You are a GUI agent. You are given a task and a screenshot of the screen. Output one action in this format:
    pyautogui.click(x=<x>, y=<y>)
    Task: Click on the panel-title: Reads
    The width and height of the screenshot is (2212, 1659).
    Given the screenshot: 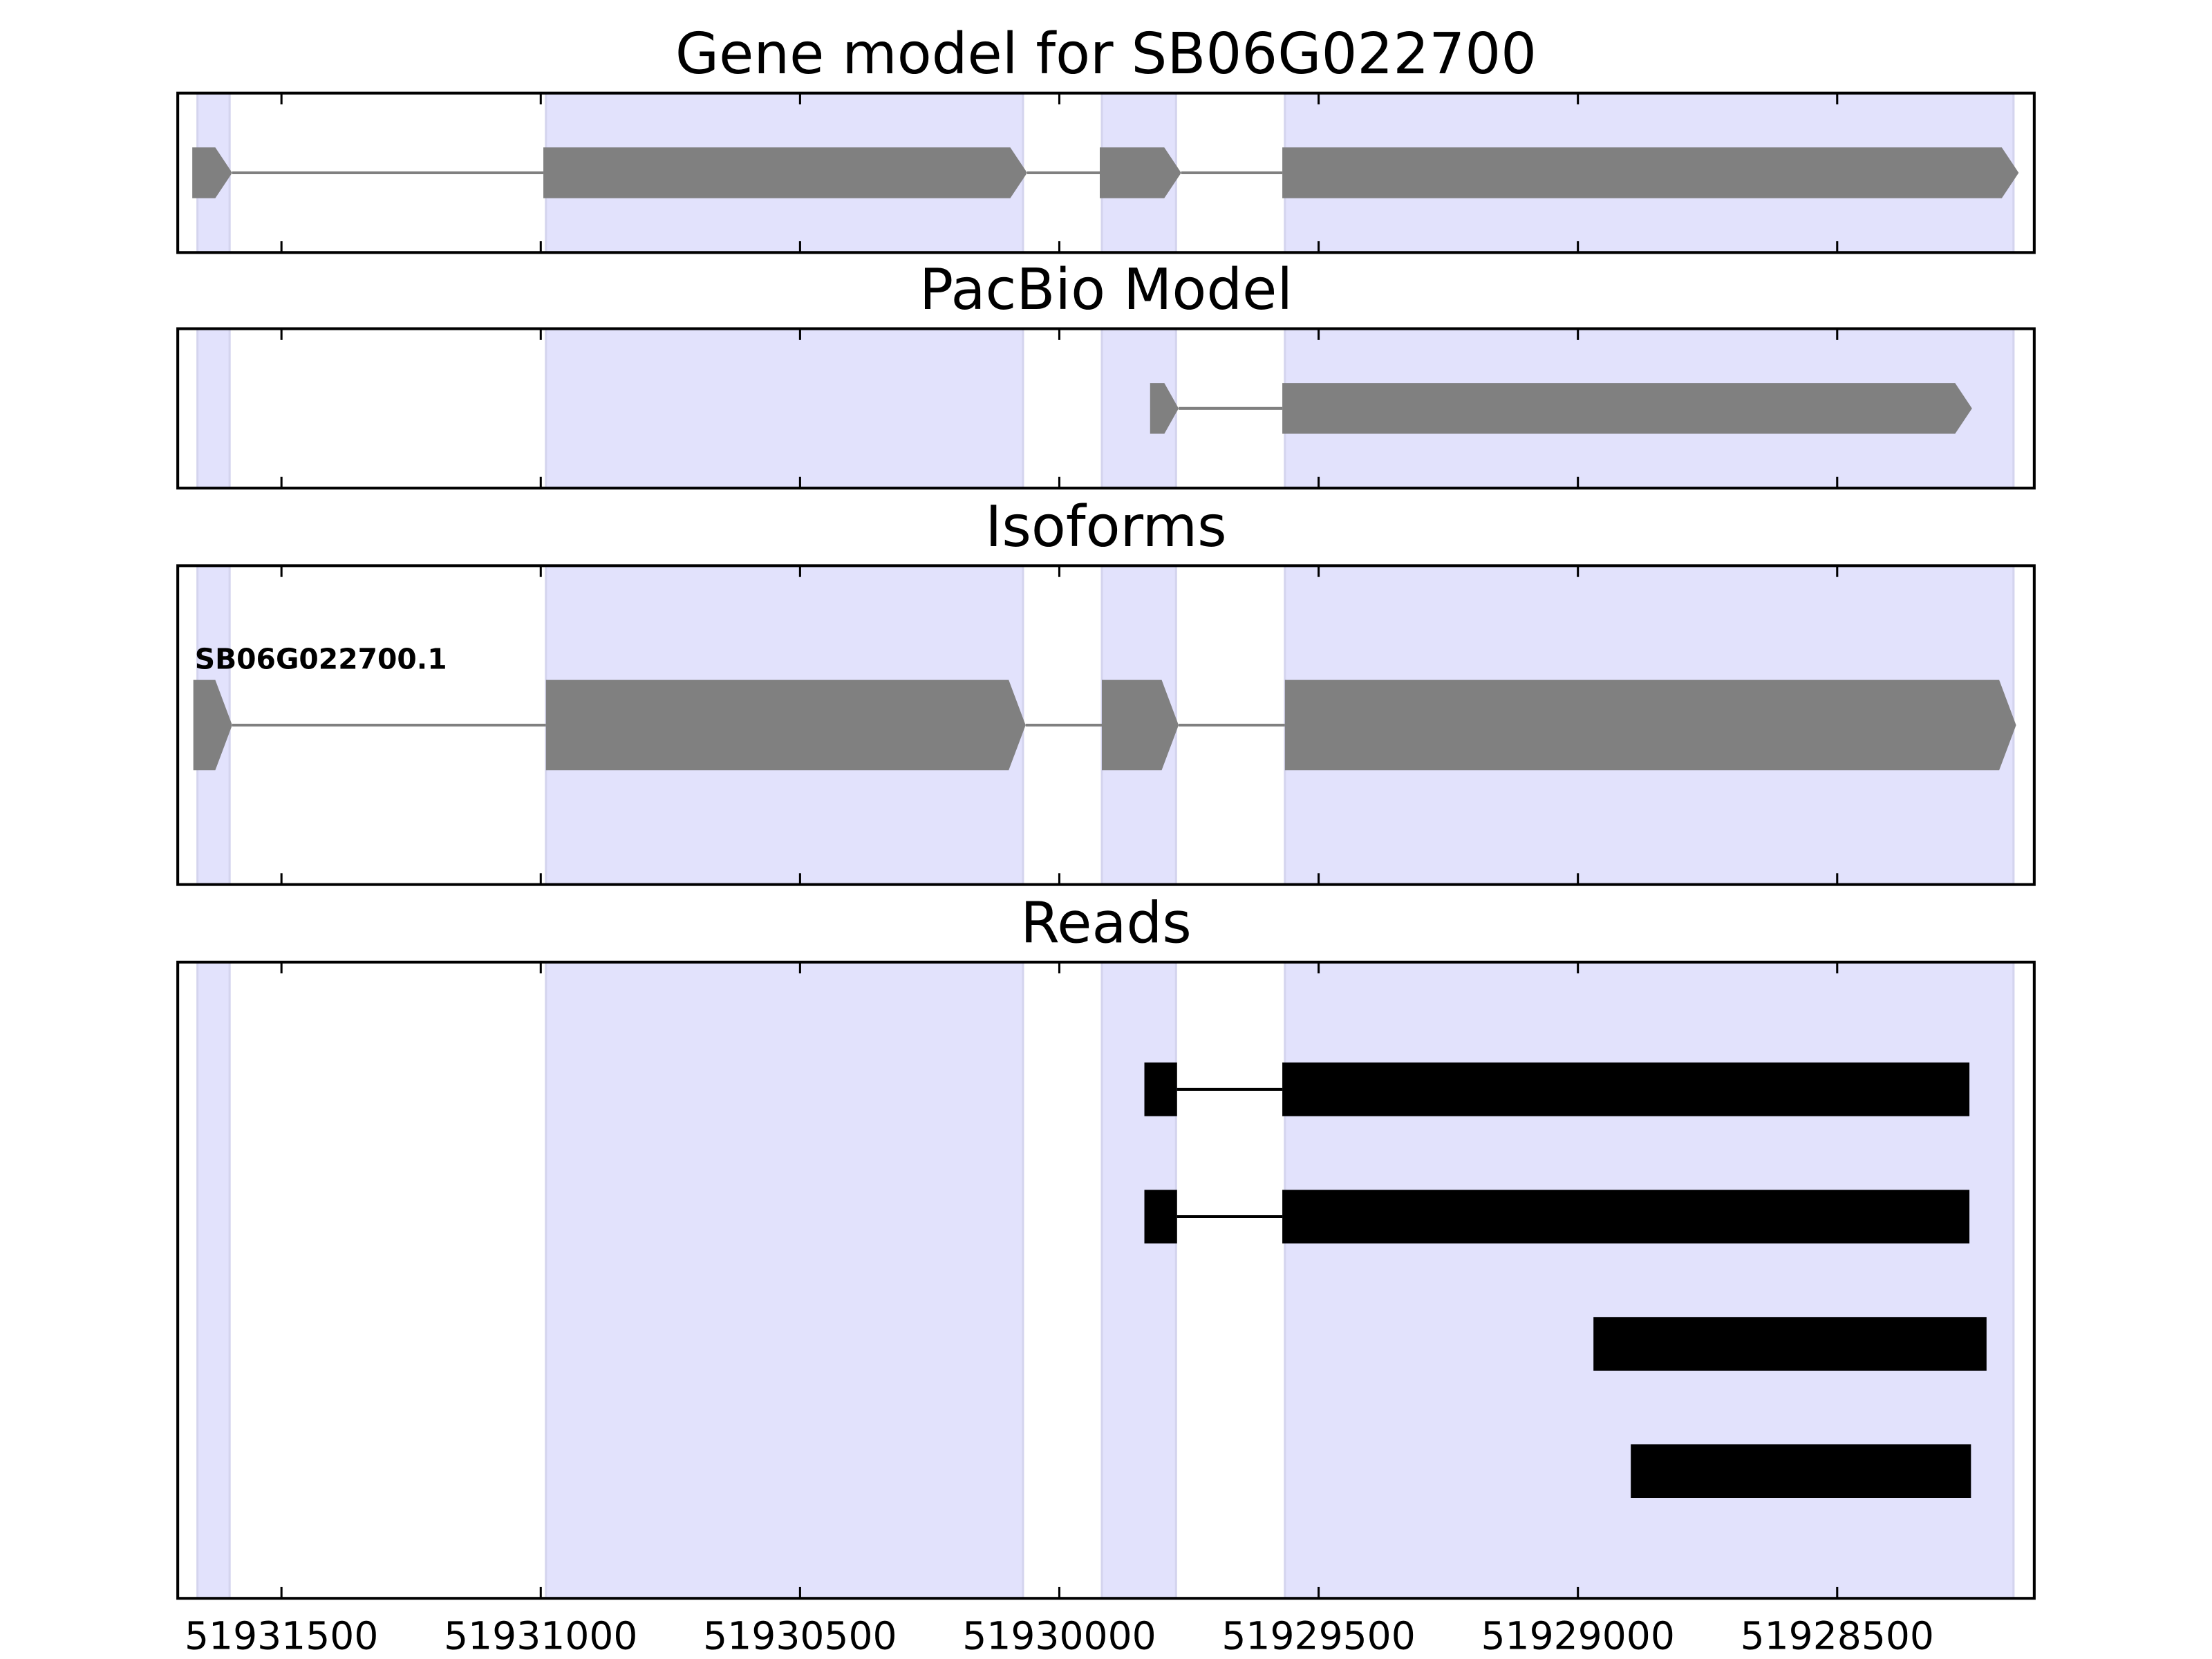 What is the action you would take?
    pyautogui.click(x=1106, y=923)
    